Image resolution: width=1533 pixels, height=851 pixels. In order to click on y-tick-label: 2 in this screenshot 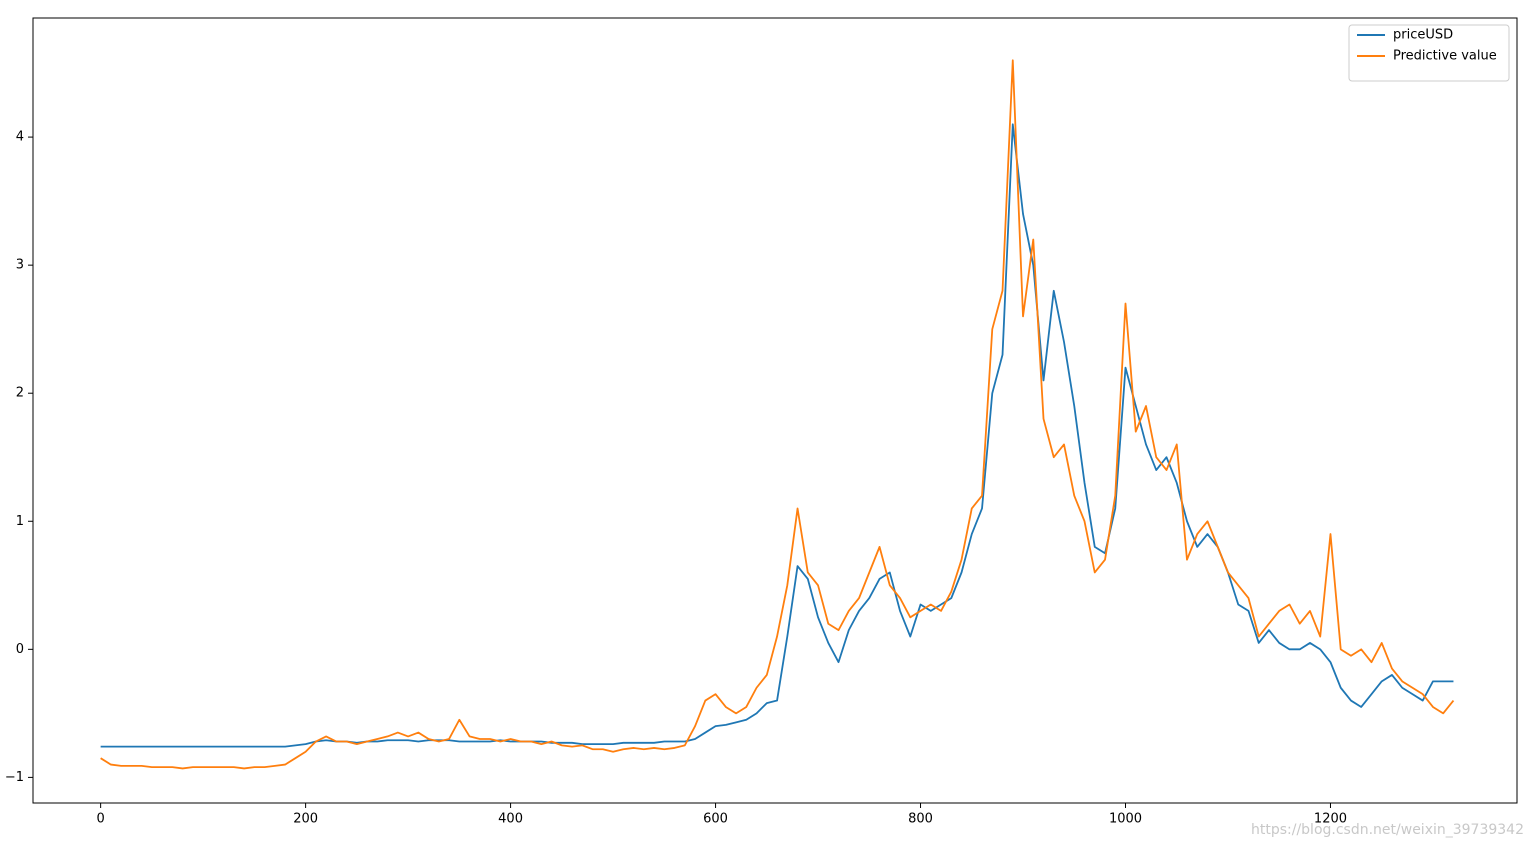, I will do `click(20, 393)`.